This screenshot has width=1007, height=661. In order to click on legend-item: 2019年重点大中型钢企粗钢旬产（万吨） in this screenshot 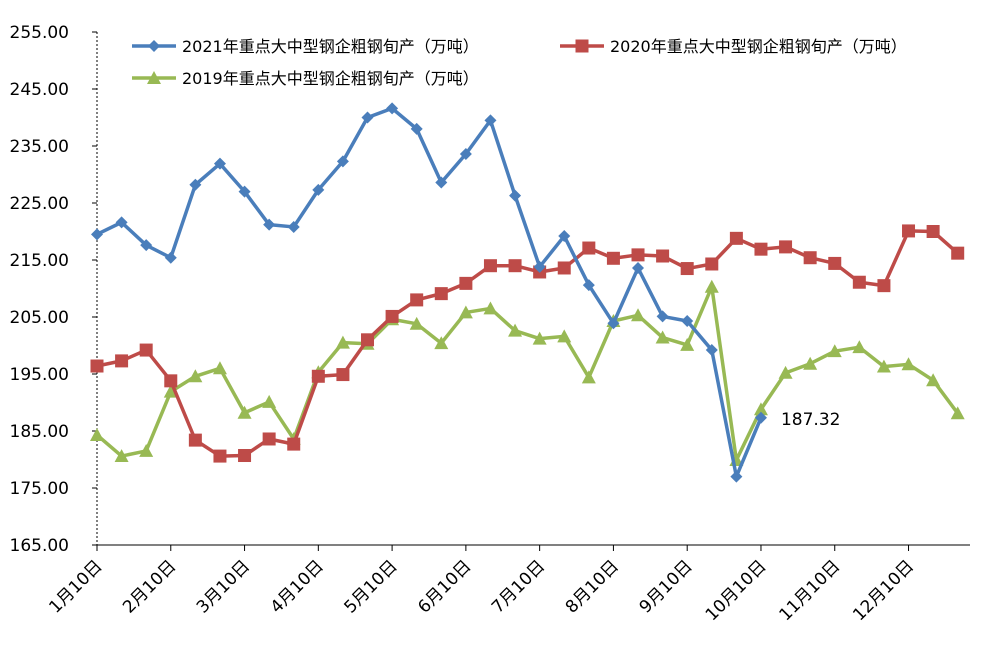, I will do `click(305, 78)`.